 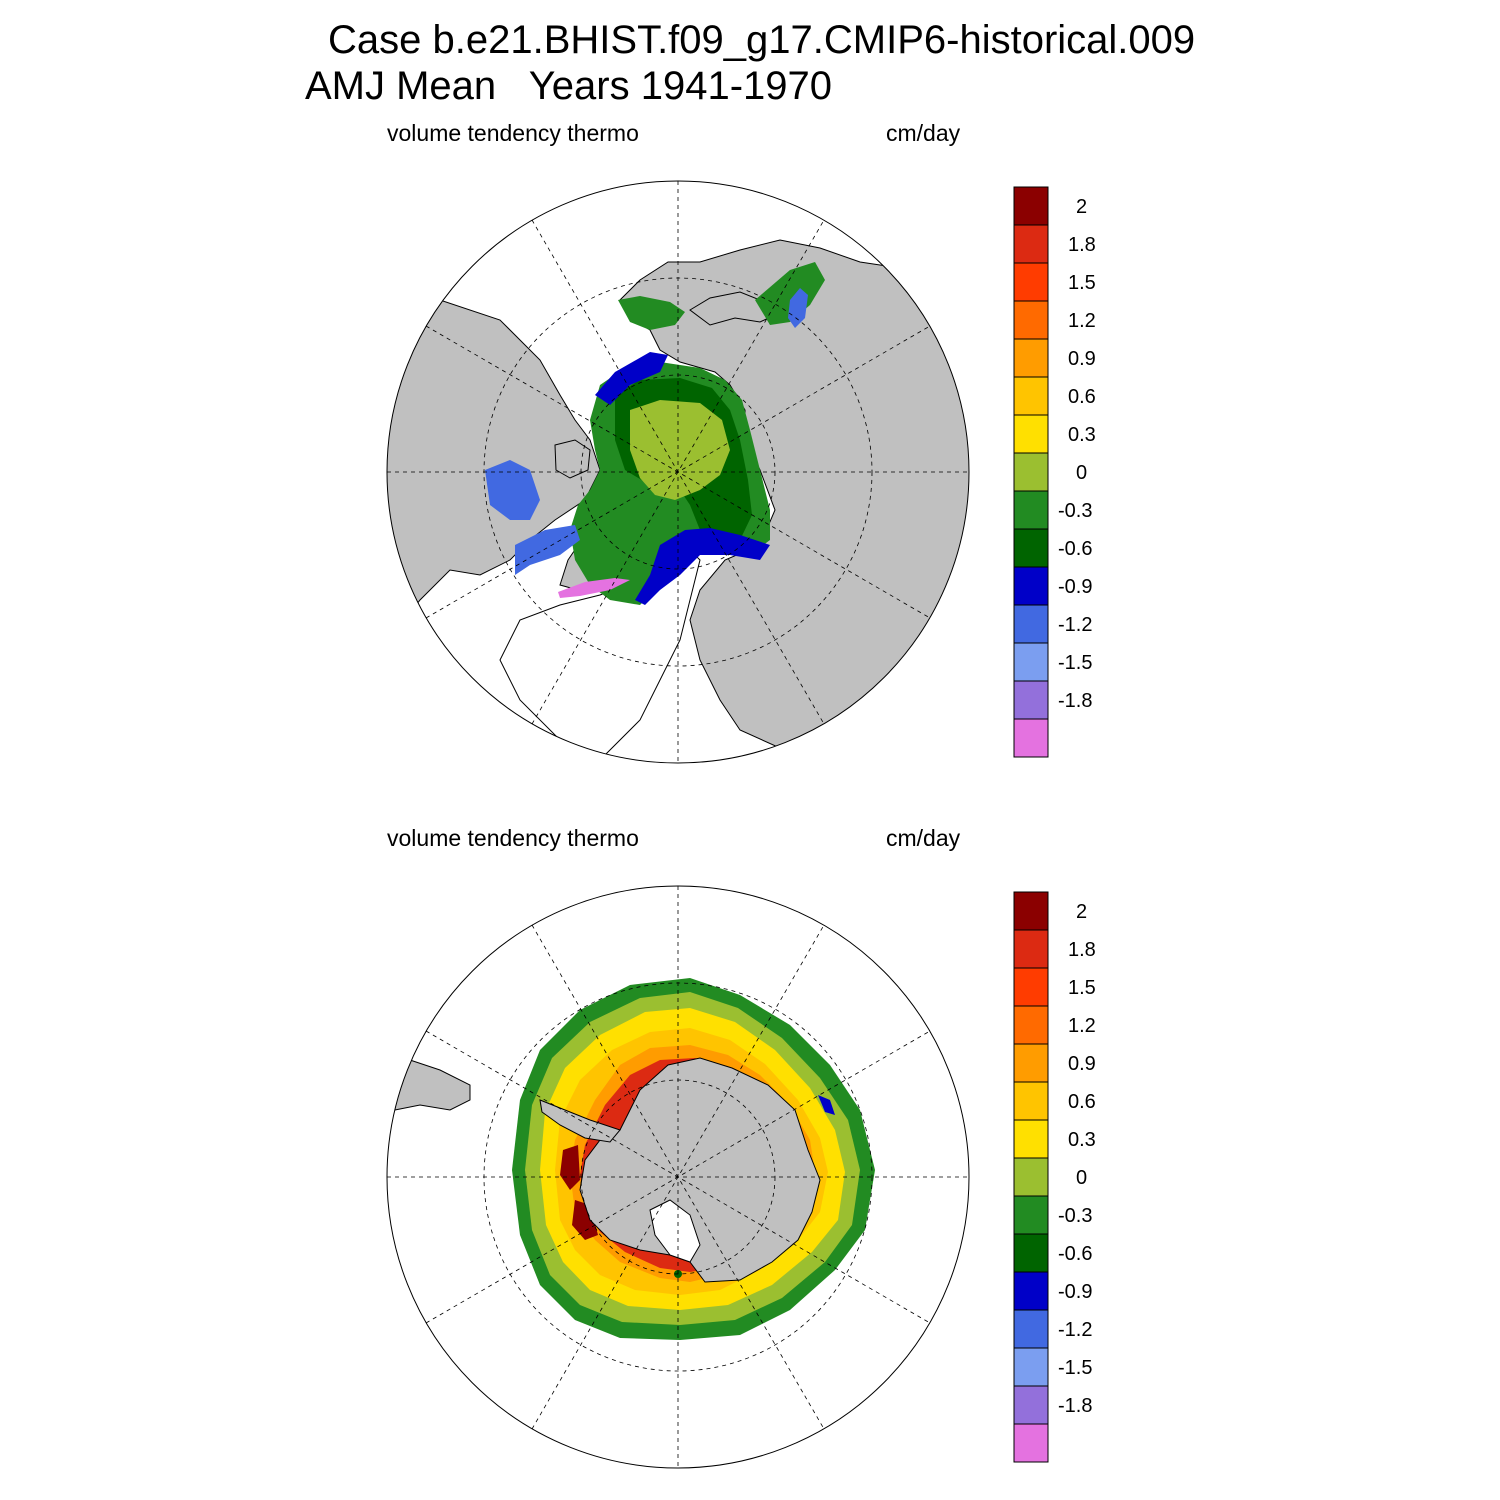 What do you see at coordinates (1075, 1254) in the screenshot?
I see `south-colorbar-label: -0.6` at bounding box center [1075, 1254].